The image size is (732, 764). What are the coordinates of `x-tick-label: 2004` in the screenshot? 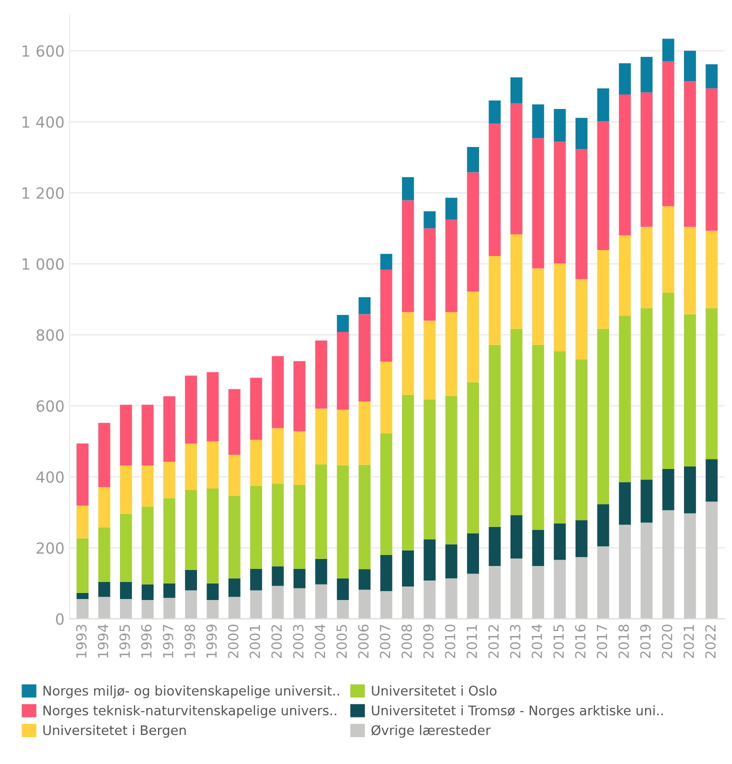 It's located at (320, 641).